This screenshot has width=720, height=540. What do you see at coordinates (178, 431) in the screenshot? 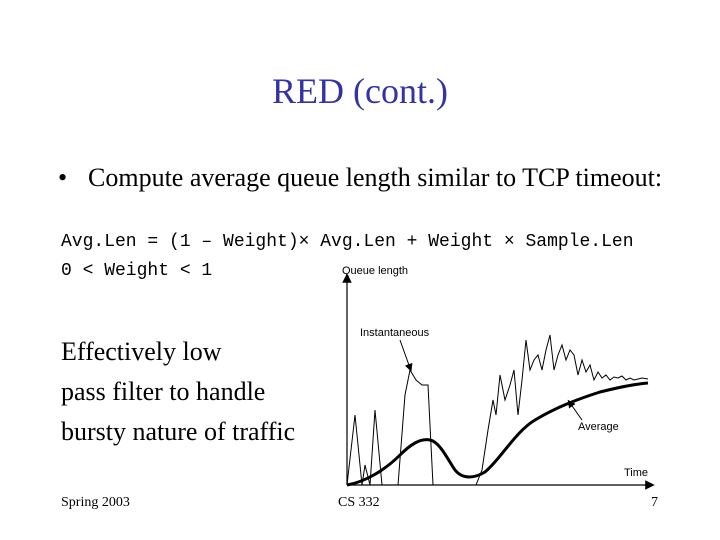
I see `description-line-3: bursty nature of traffic` at bounding box center [178, 431].